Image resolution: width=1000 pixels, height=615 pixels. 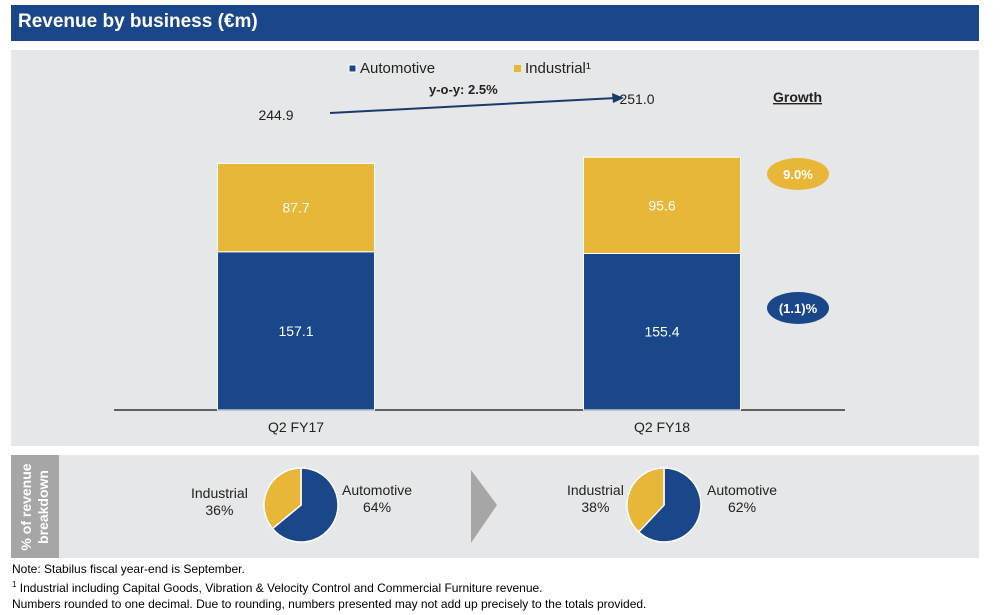 I want to click on yoy-arrow-line, so click(x=473, y=105).